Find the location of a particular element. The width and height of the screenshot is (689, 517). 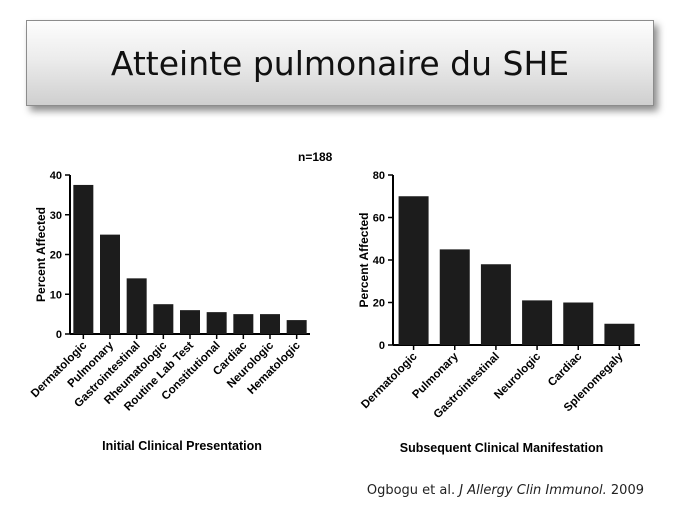

chart1-y-tick-label: 30 is located at coordinates (56, 216).